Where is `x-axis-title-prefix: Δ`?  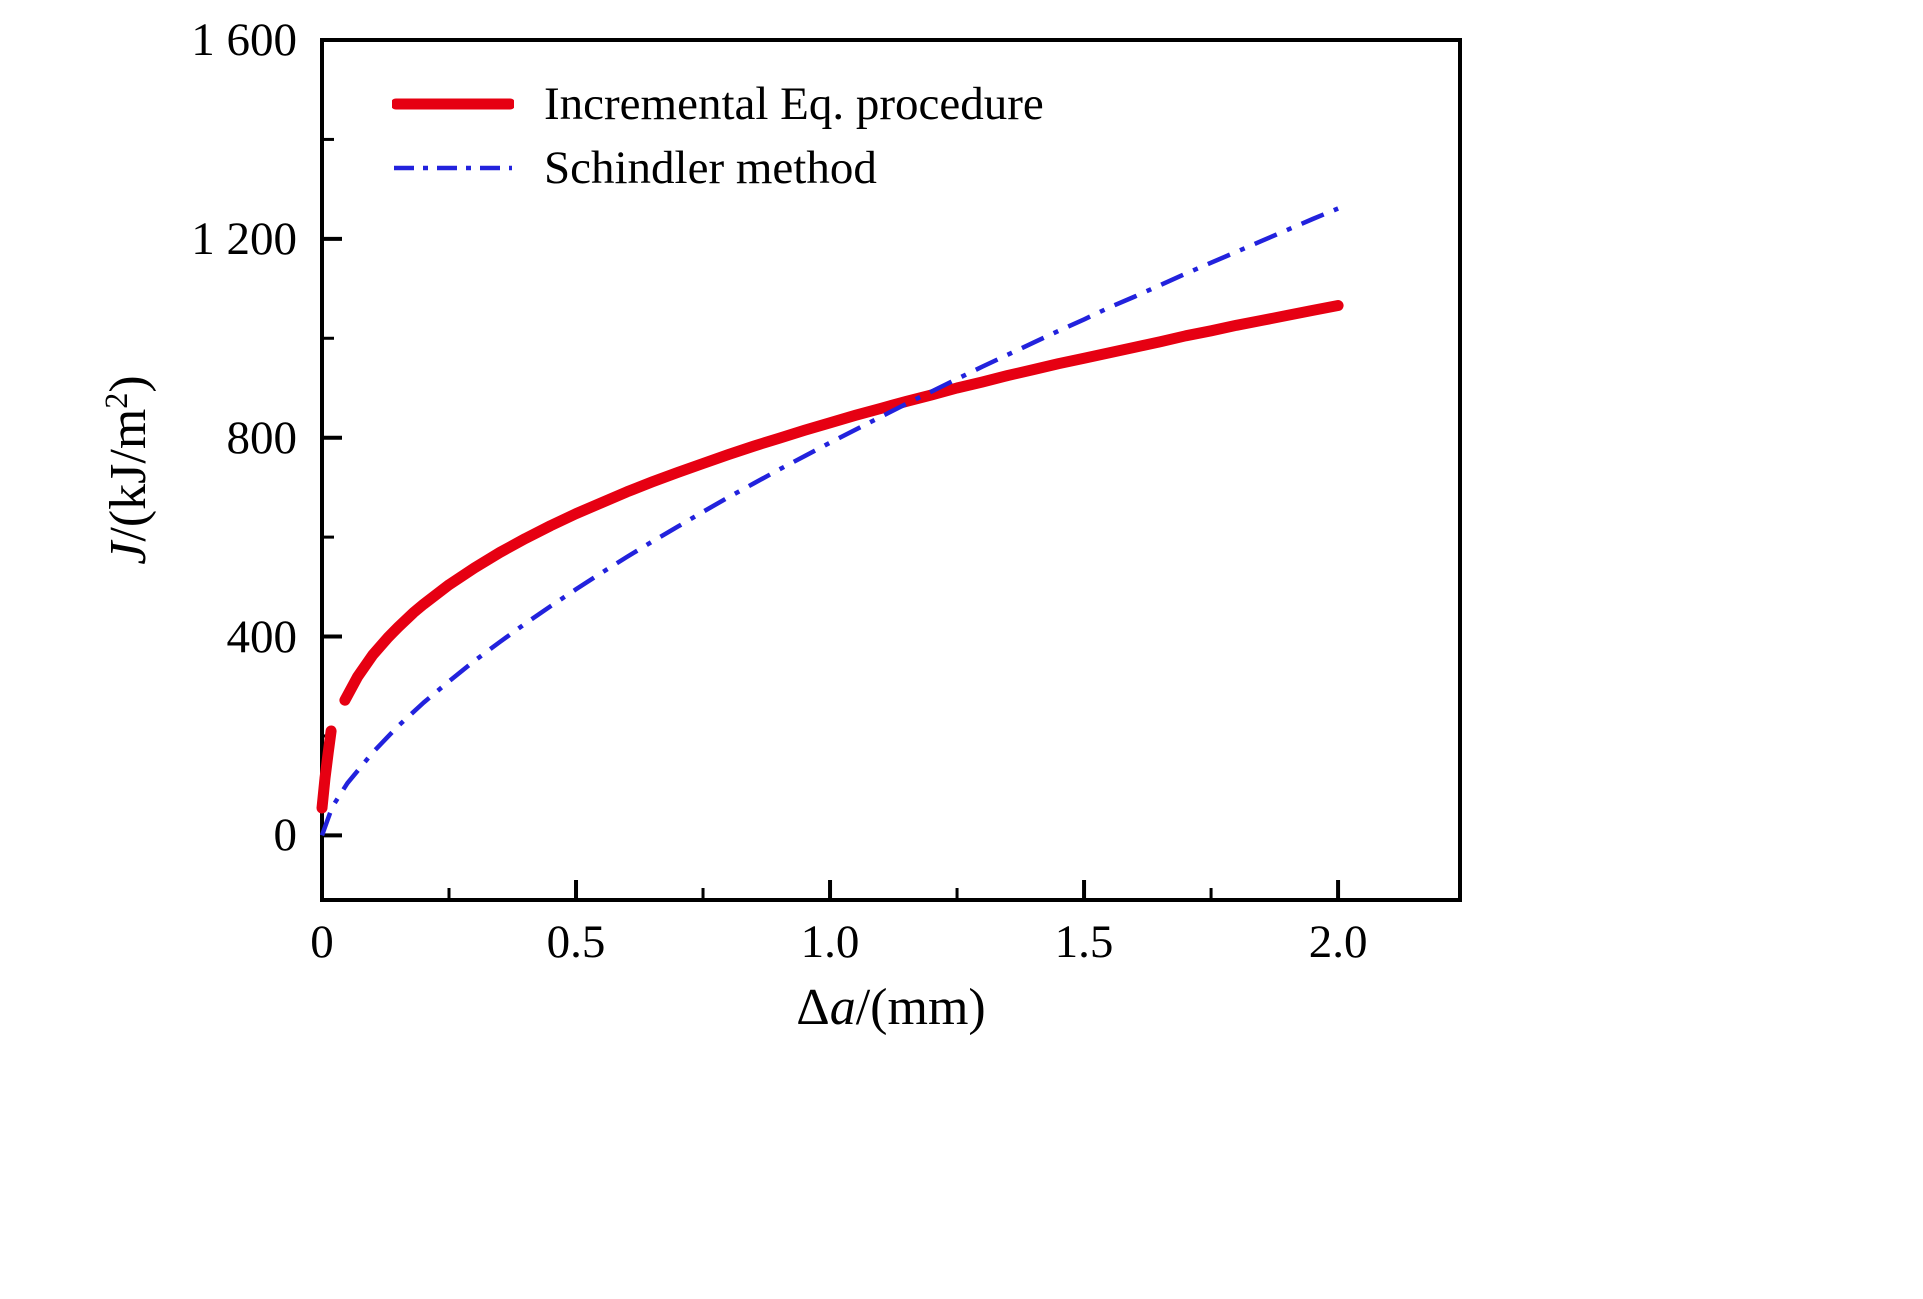
x-axis-title-prefix: Δ is located at coordinates (813, 1007).